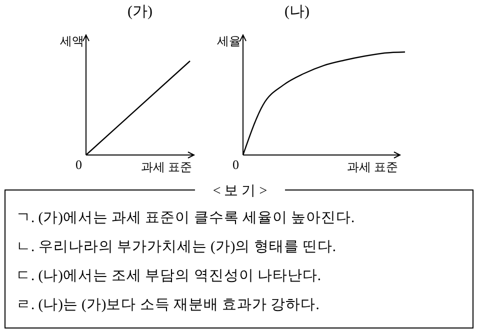  What do you see at coordinates (169, 276) in the screenshot?
I see `text: ㄷ. (나)에서는 조세 부담의 역진성이 나타난다.` at bounding box center [169, 276].